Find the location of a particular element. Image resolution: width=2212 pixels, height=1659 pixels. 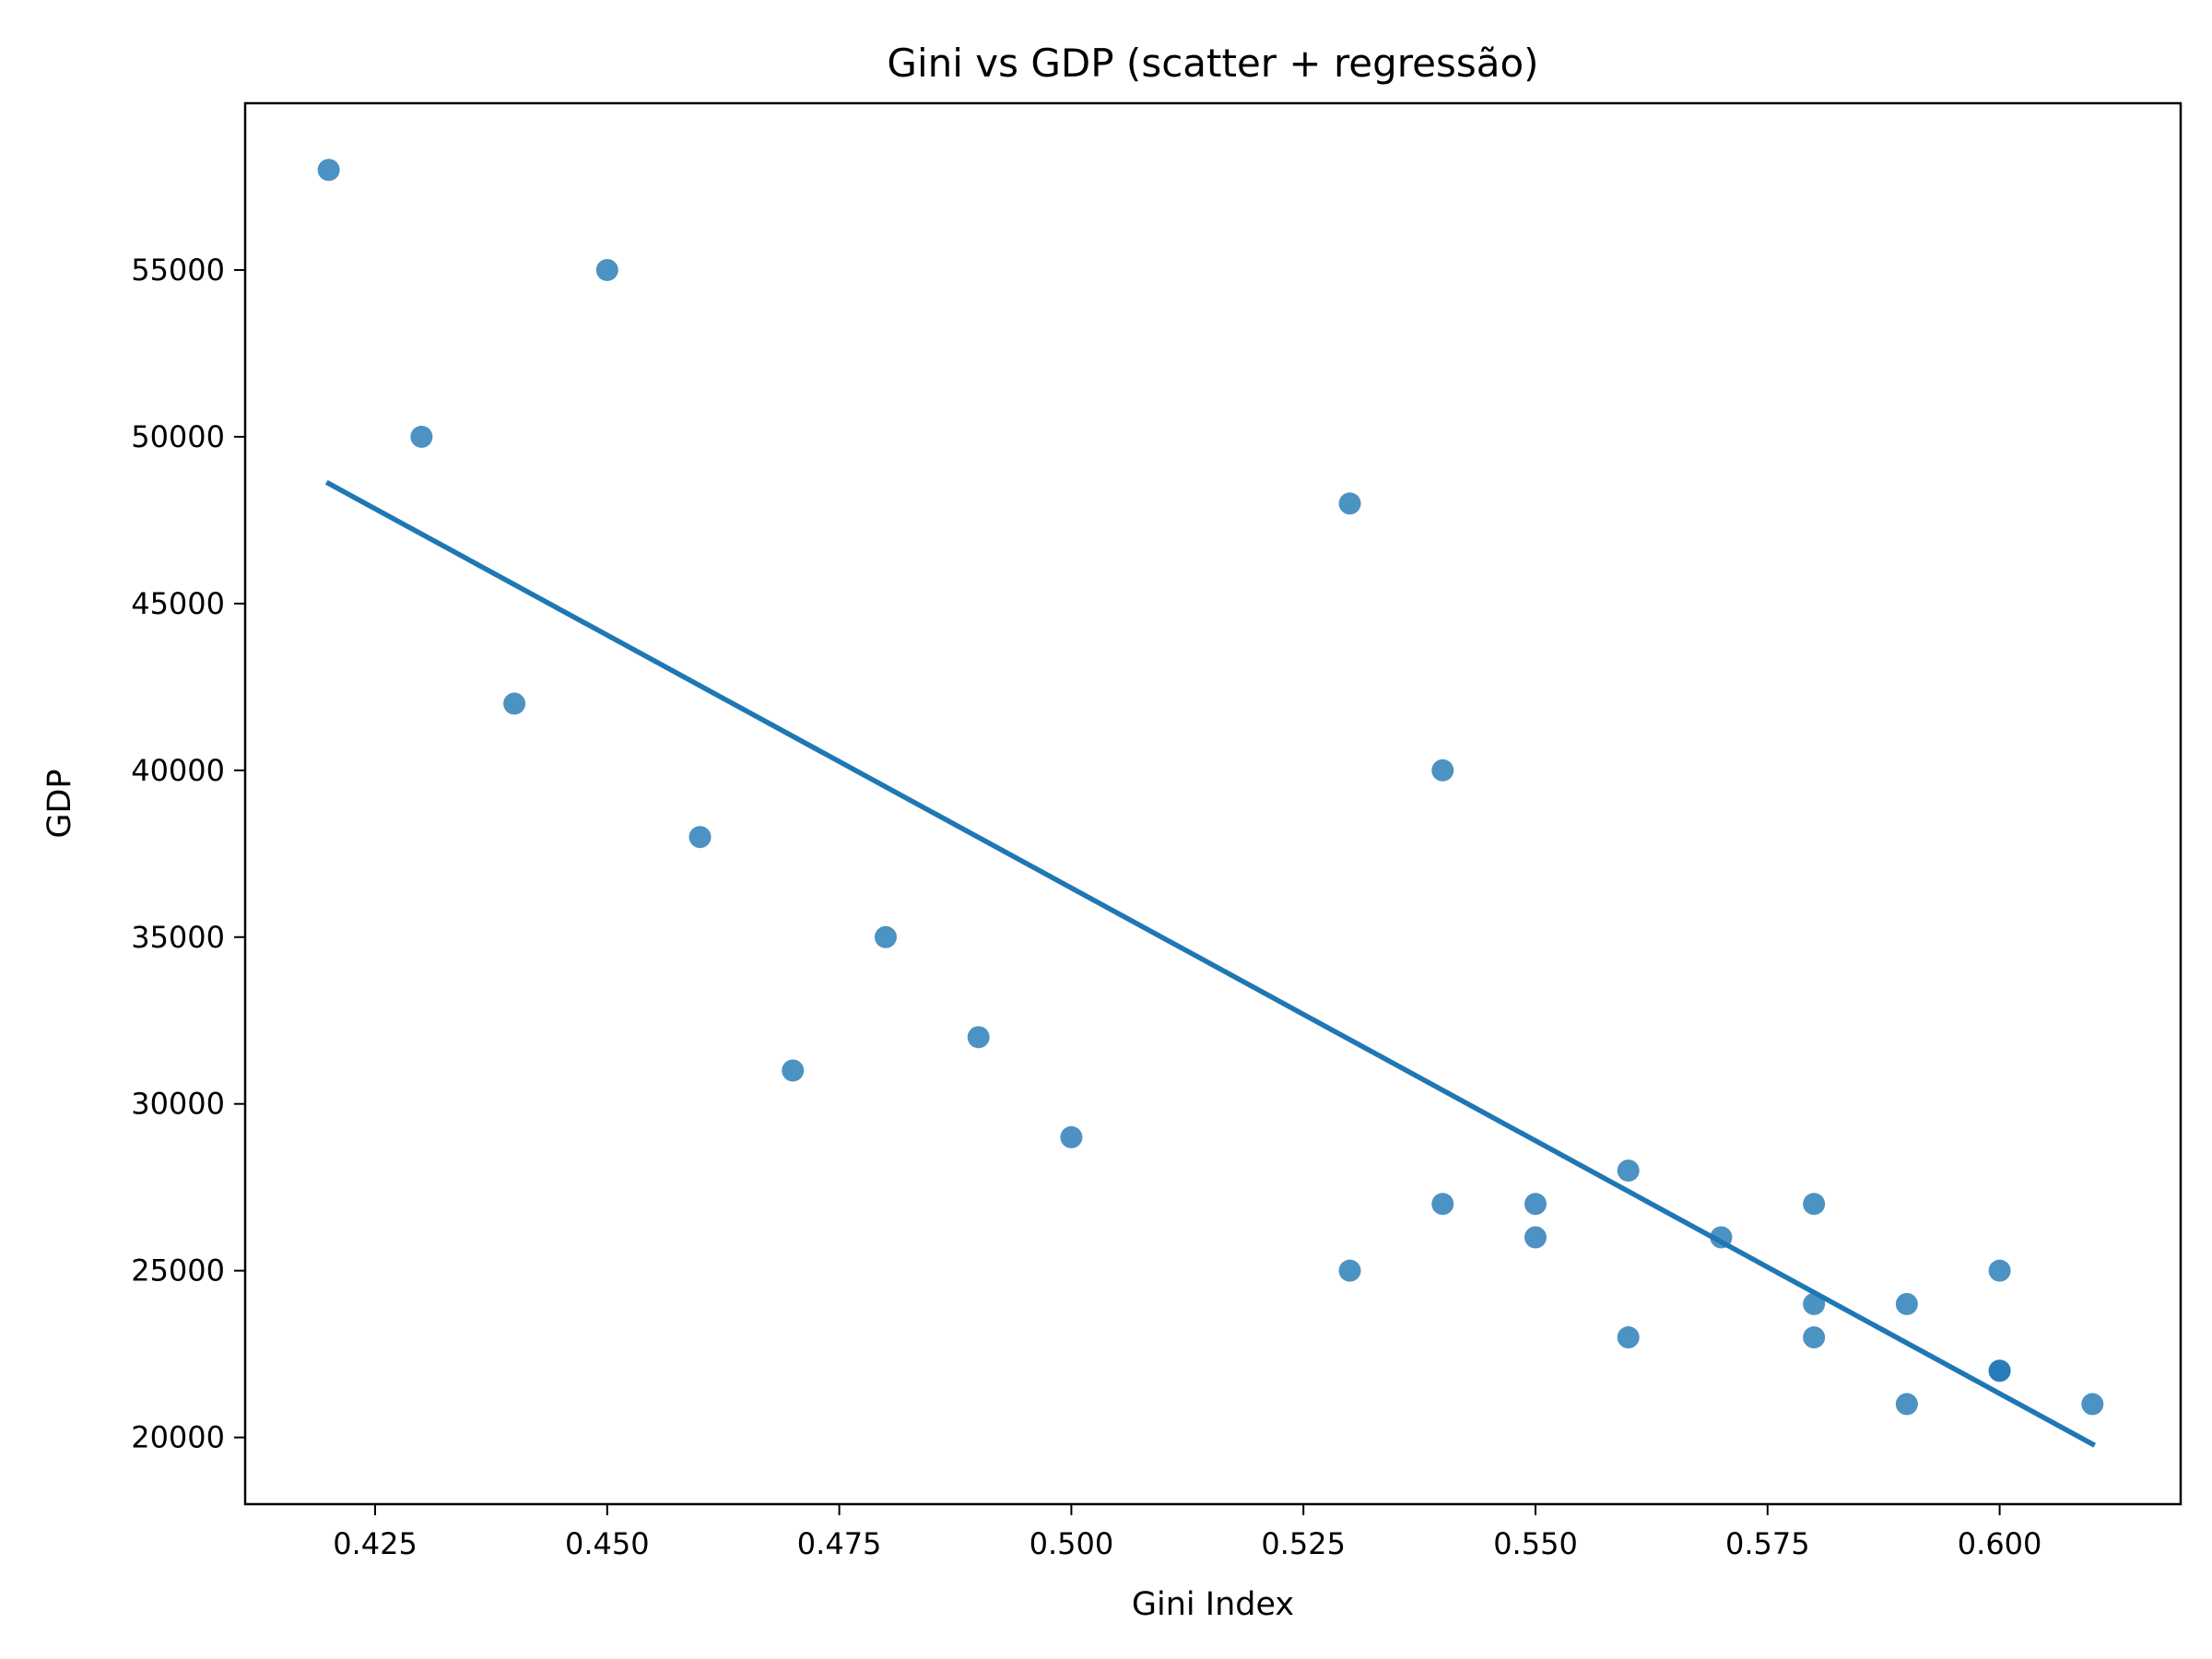

y-tick-label: 25000 is located at coordinates (178, 1270).